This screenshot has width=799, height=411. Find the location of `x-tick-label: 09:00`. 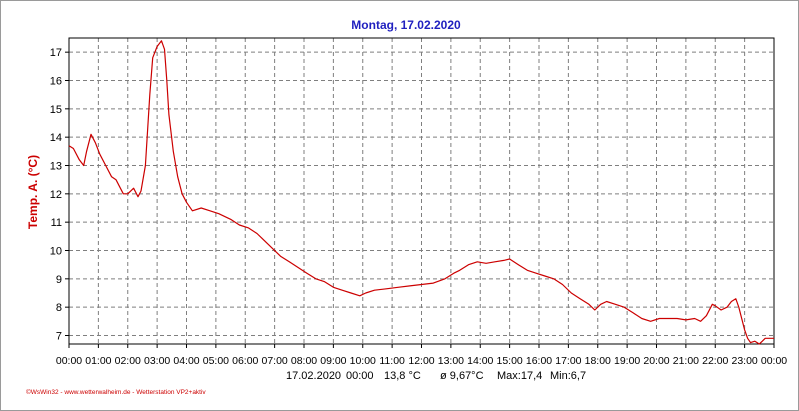

x-tick-label: 09:00 is located at coordinates (333, 361).